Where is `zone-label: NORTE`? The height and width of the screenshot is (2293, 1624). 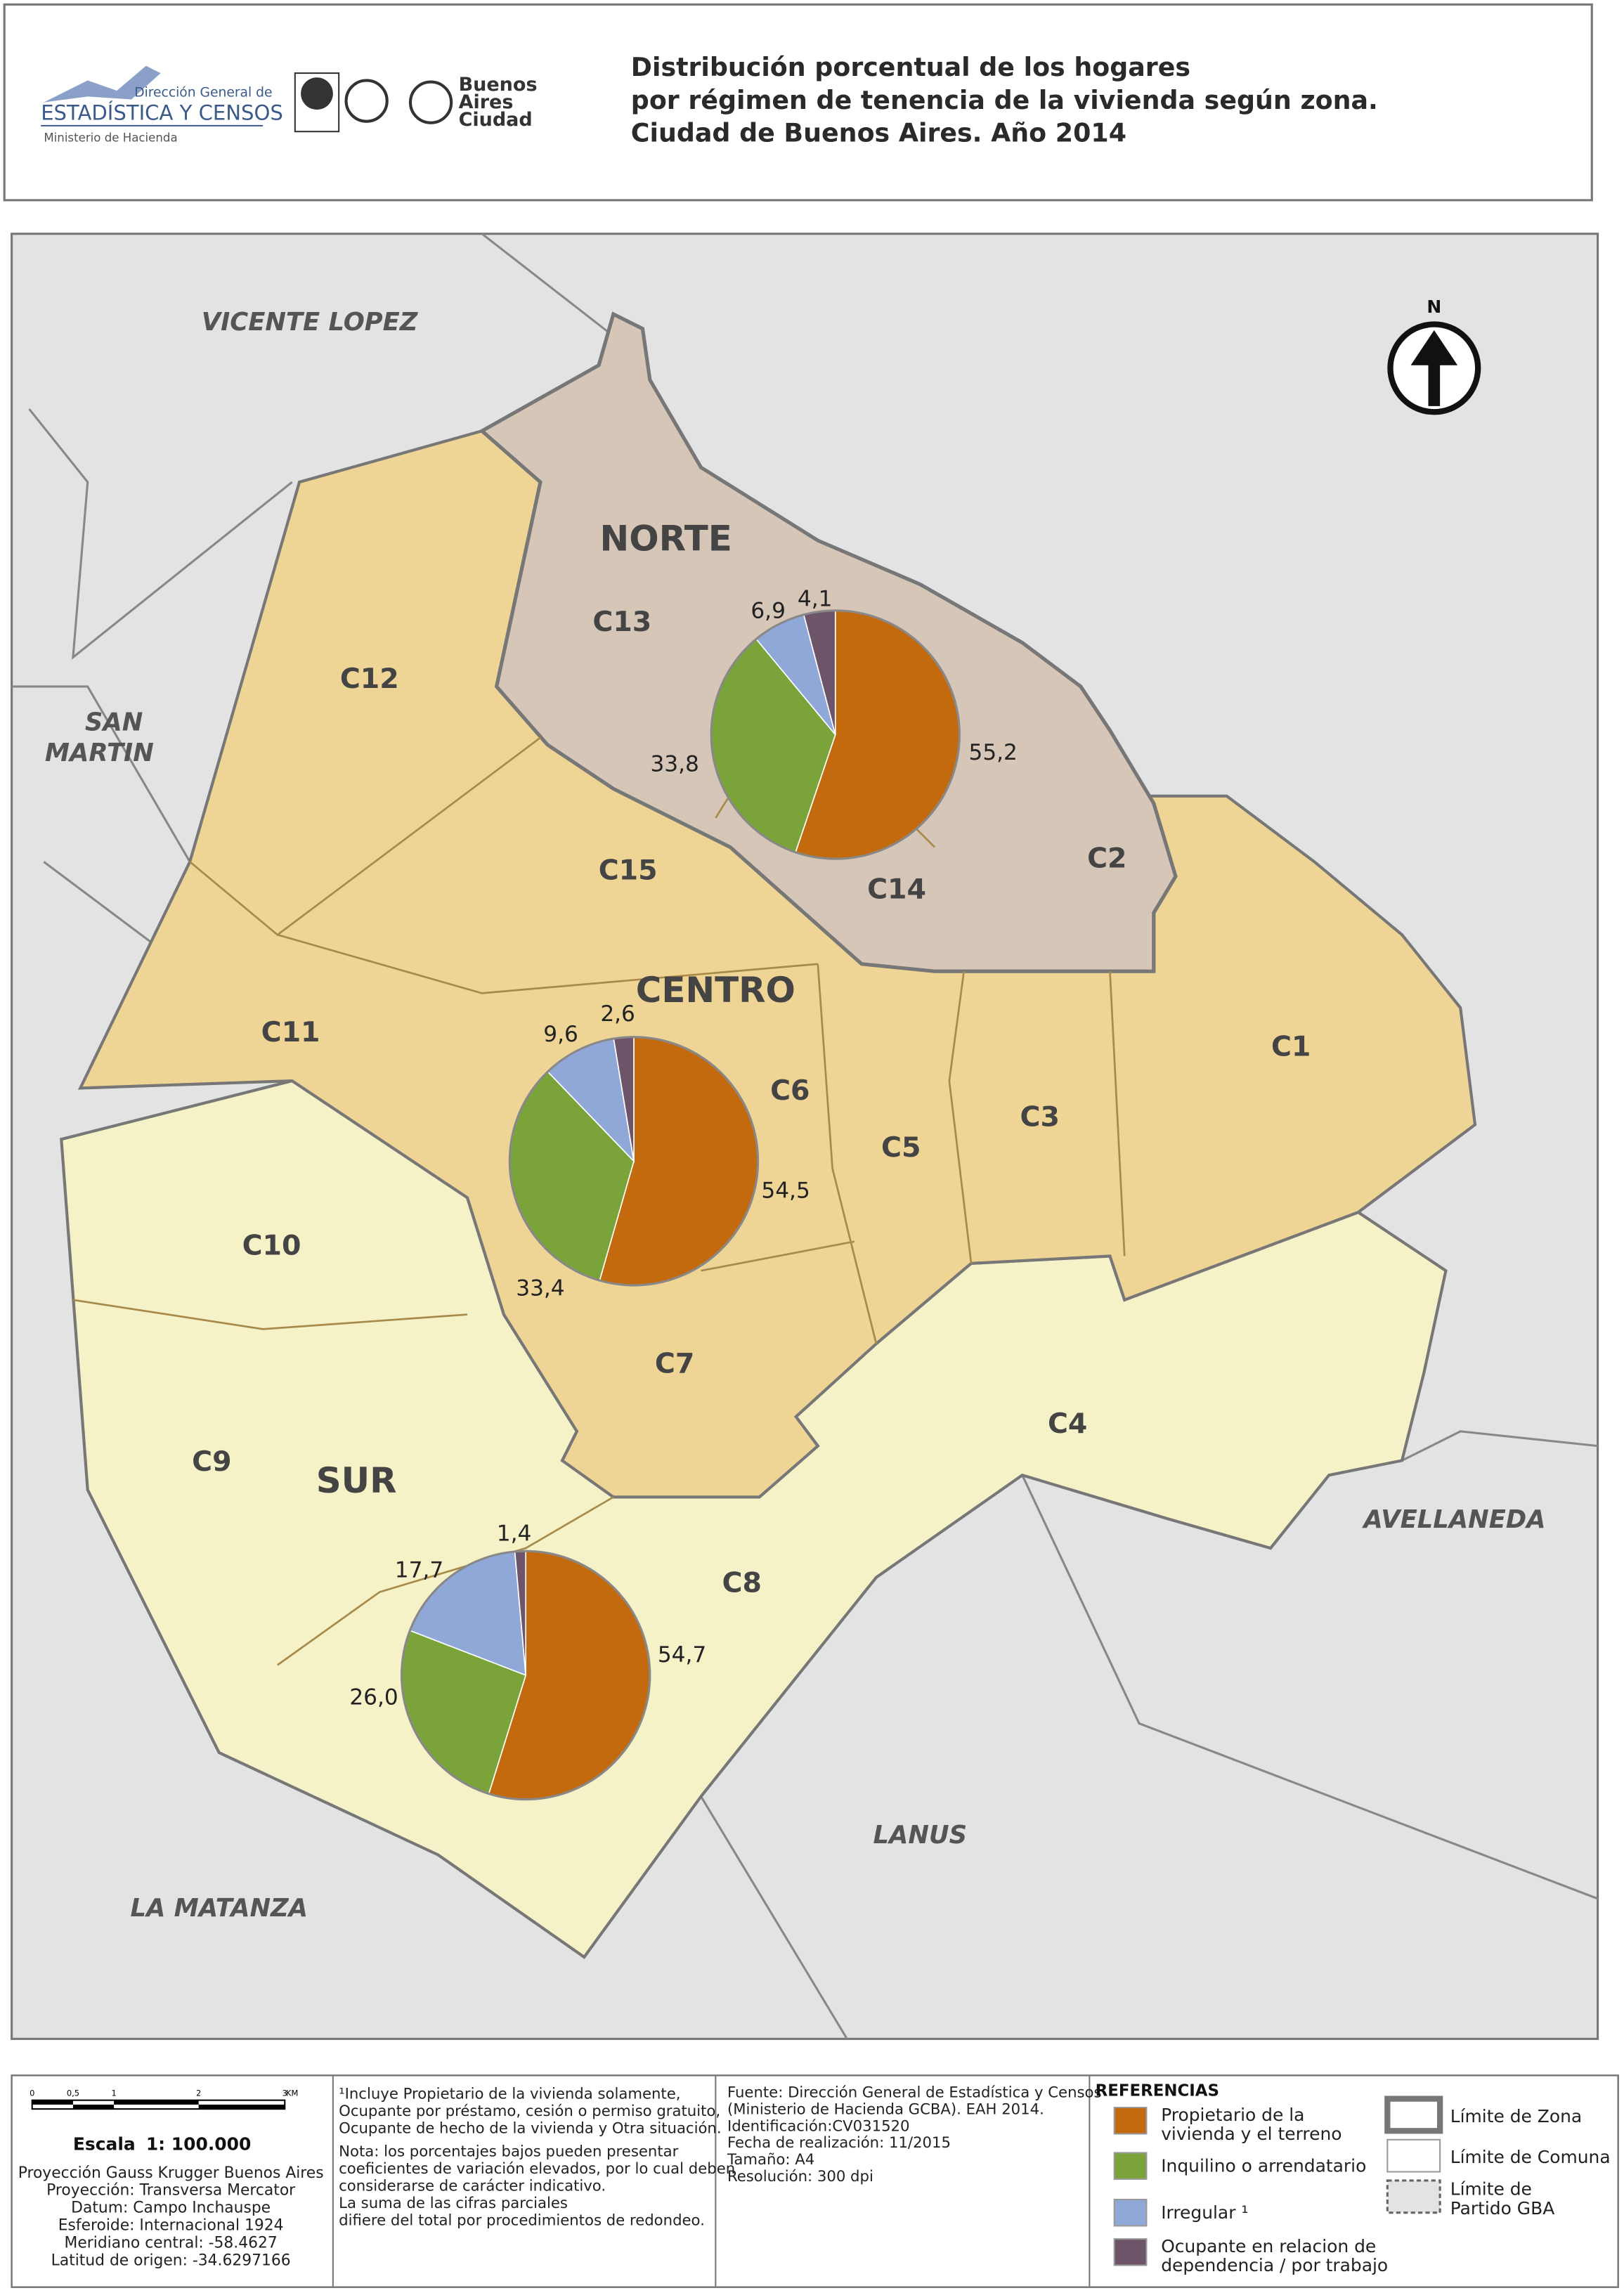
zone-label: NORTE is located at coordinates (666, 539).